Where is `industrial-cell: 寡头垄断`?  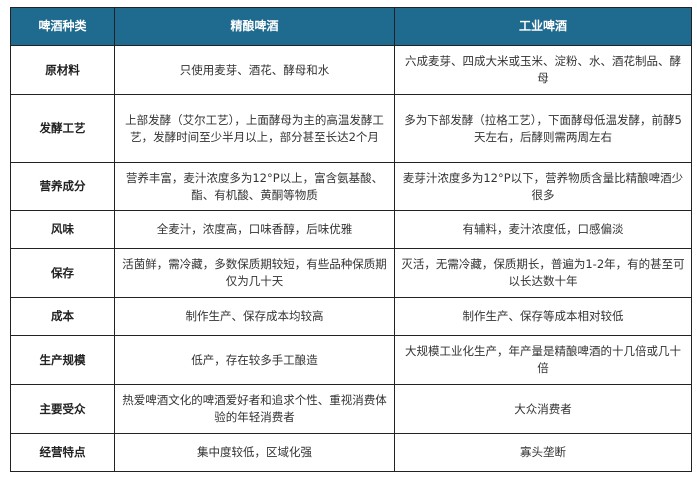
industrial-cell: 寡头垄断 is located at coordinates (543, 452).